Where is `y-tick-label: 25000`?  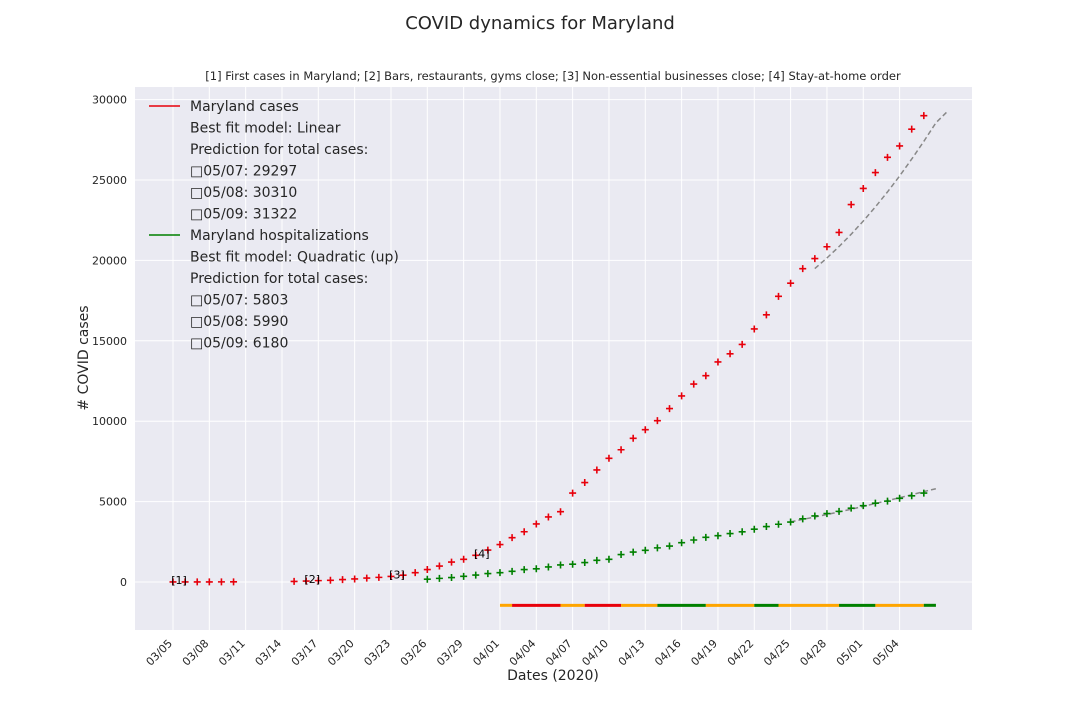 y-tick-label: 25000 is located at coordinates (109, 180).